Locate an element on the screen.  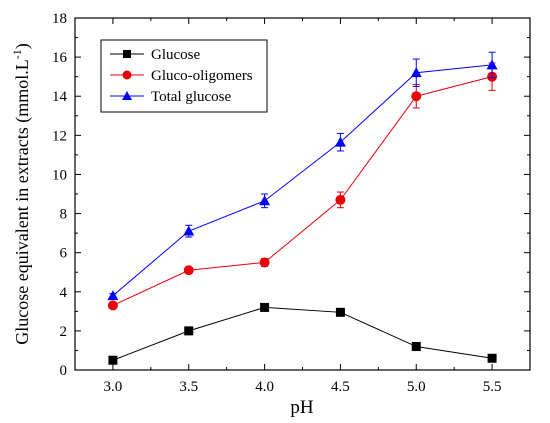
legend-item: Glucose is located at coordinates (155, 55).